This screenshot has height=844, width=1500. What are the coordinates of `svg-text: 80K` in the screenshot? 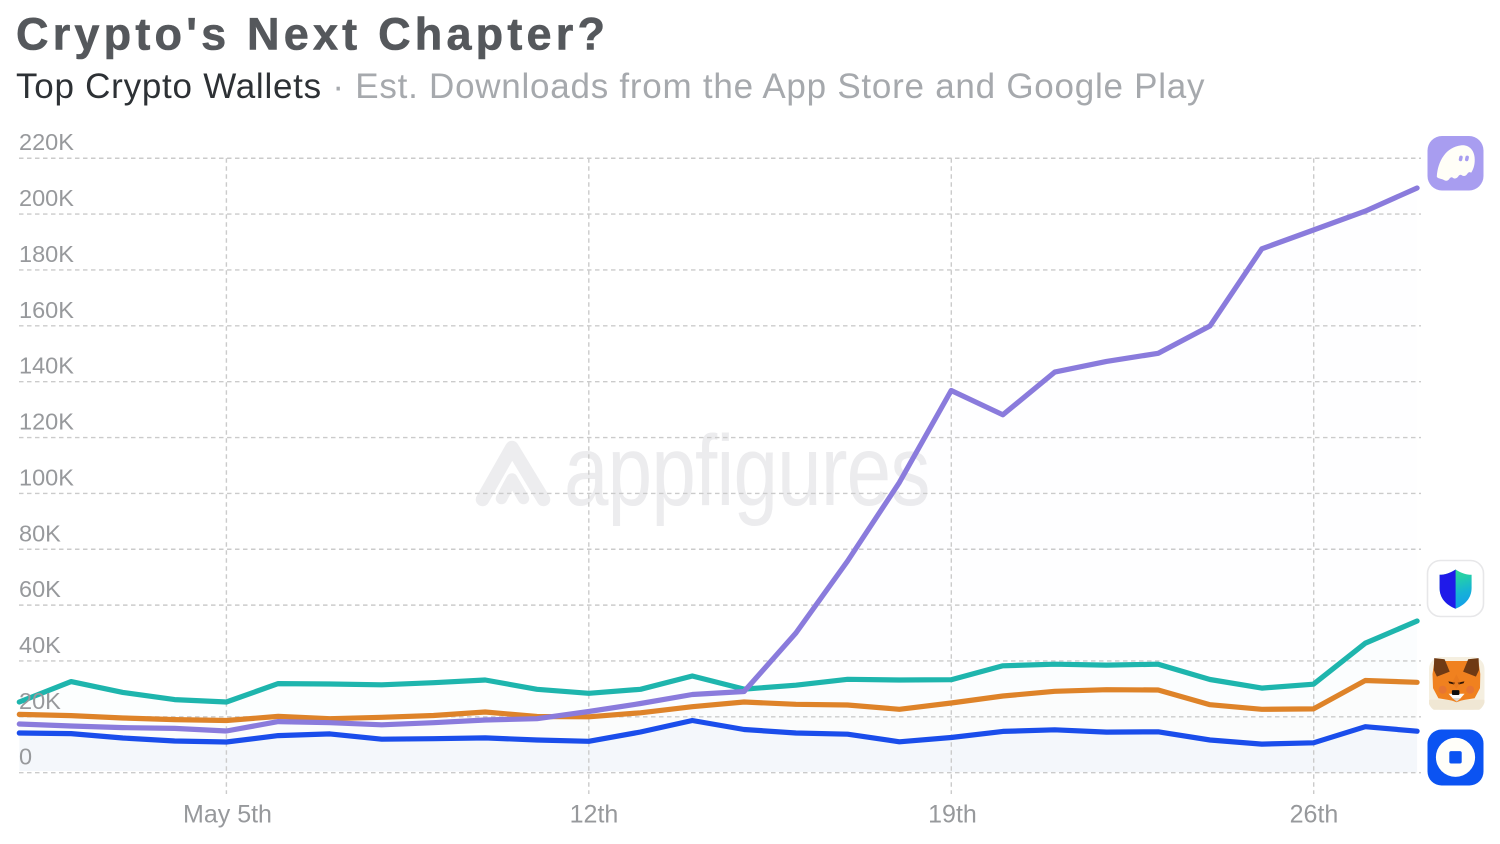 It's located at (40, 533).